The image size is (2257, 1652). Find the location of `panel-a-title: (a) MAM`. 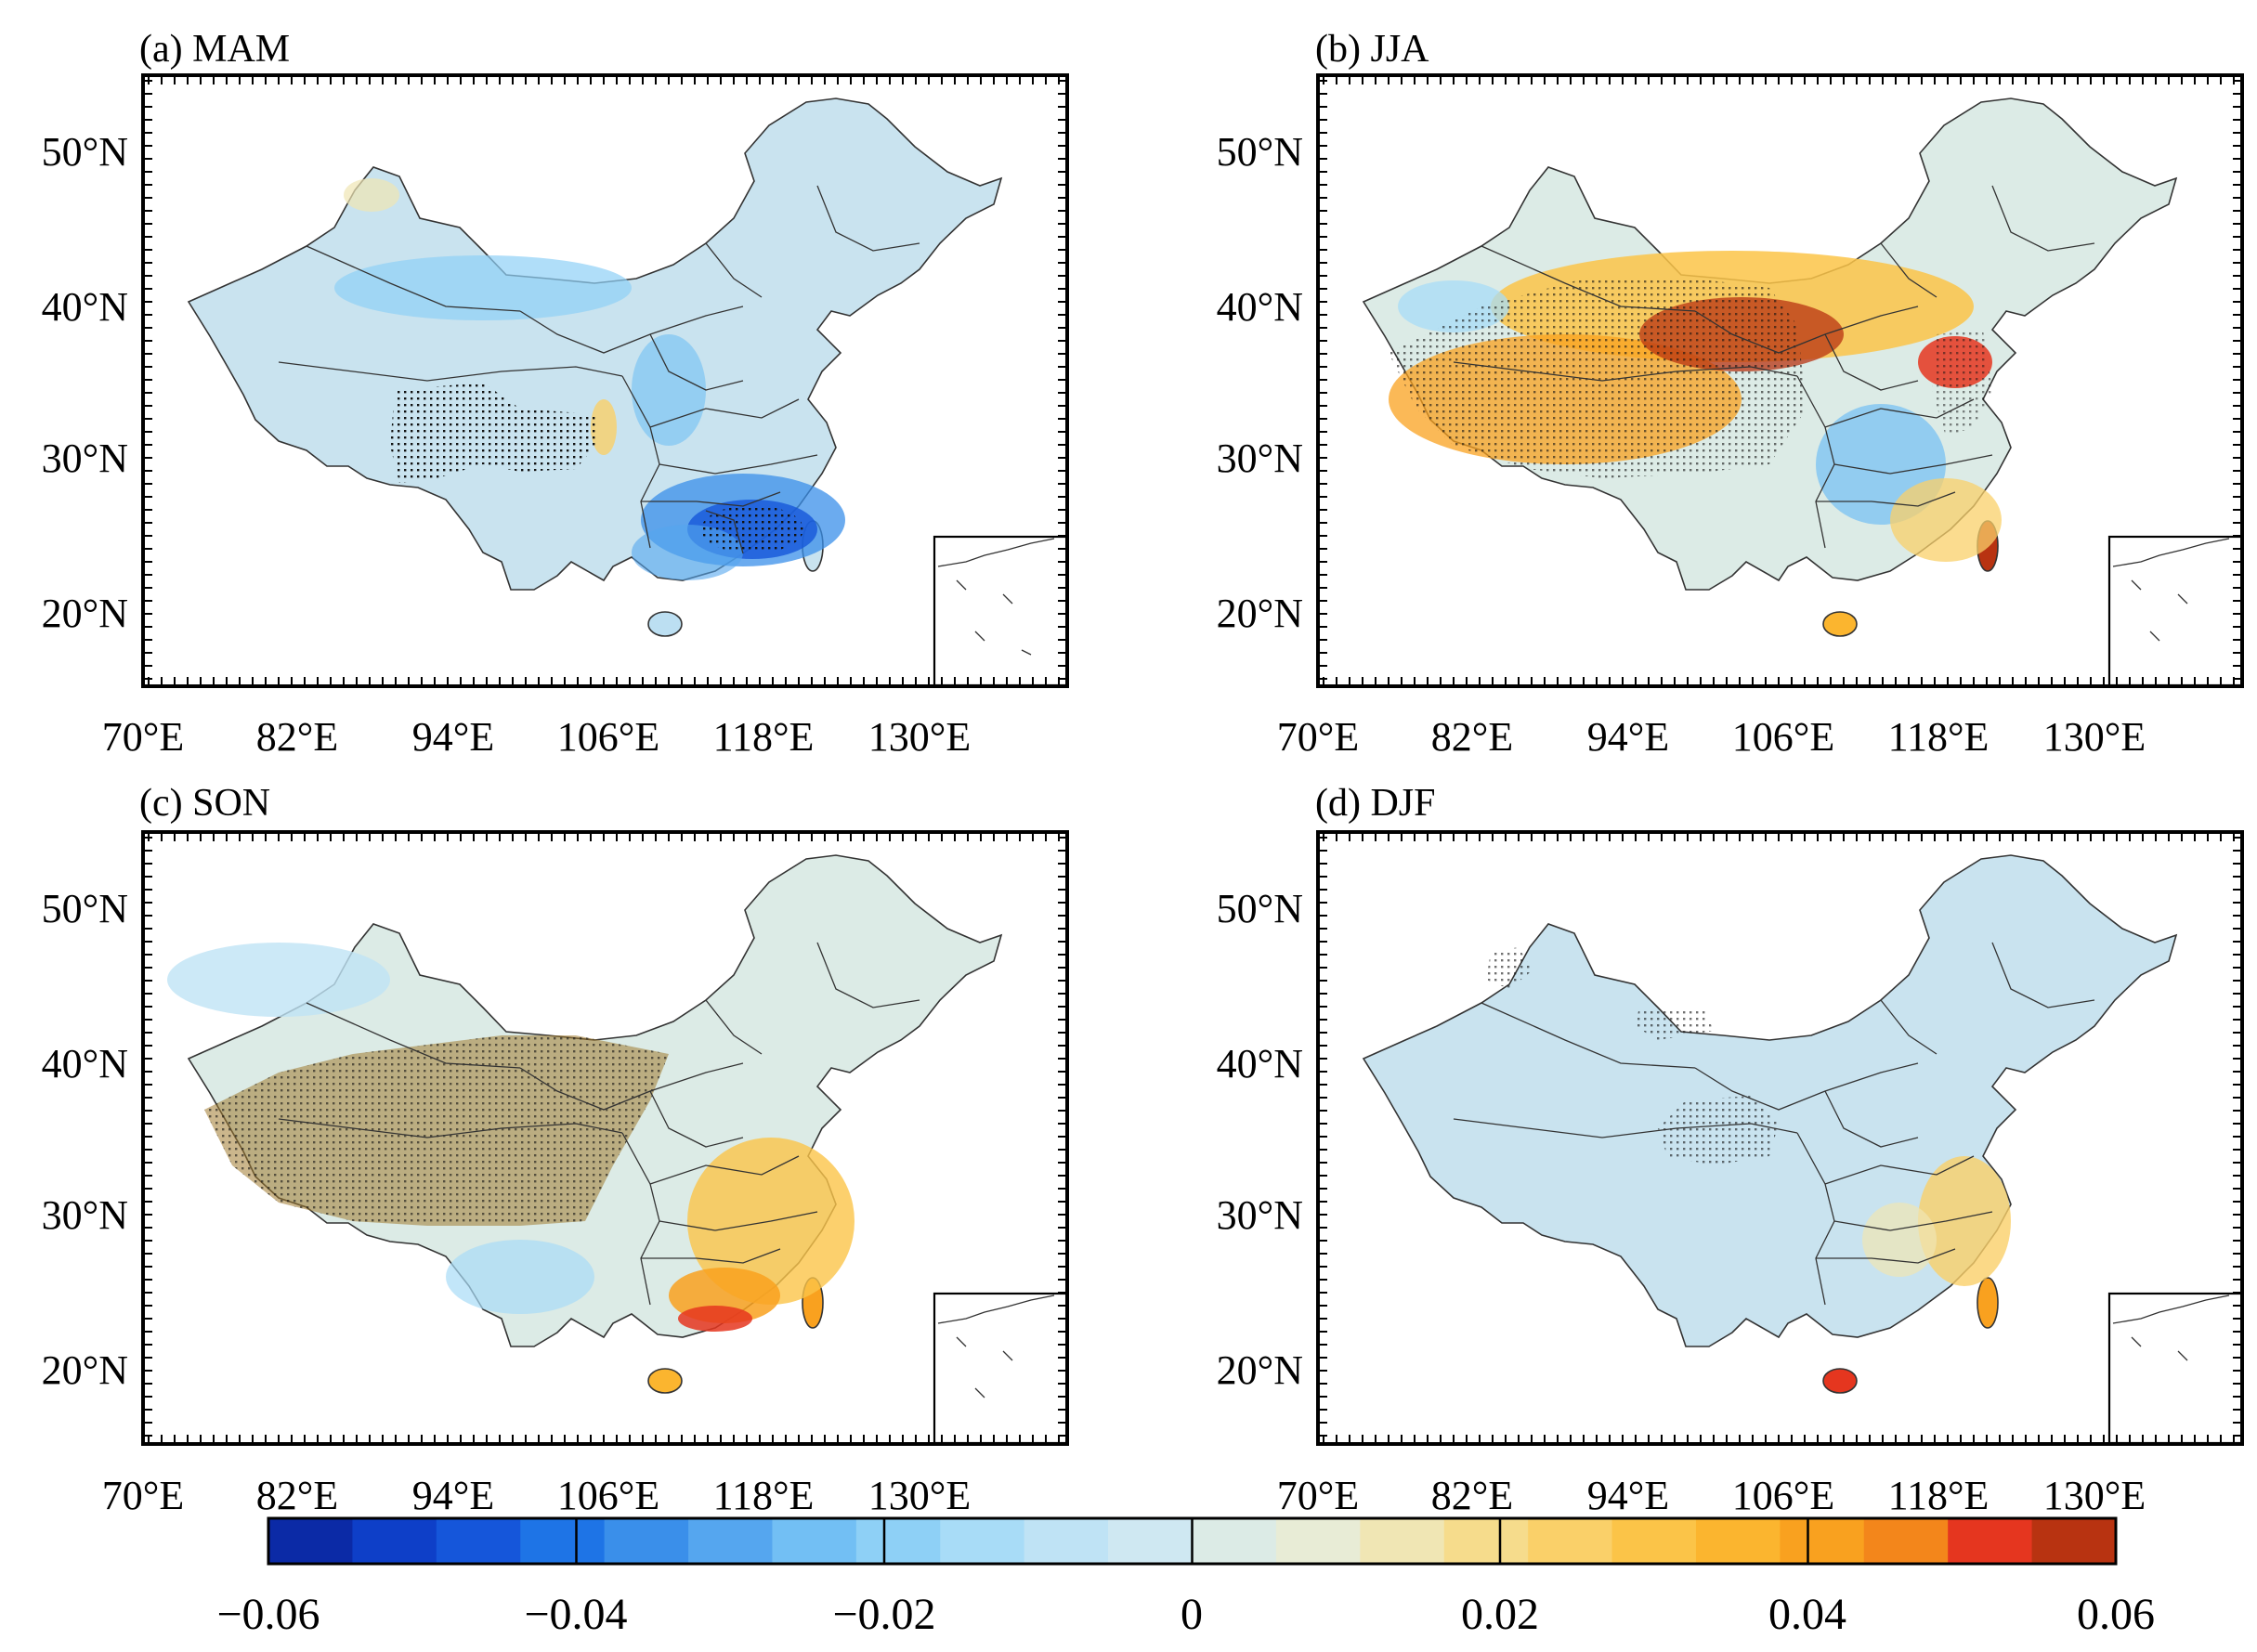

panel-a-title: (a) MAM is located at coordinates (214, 50).